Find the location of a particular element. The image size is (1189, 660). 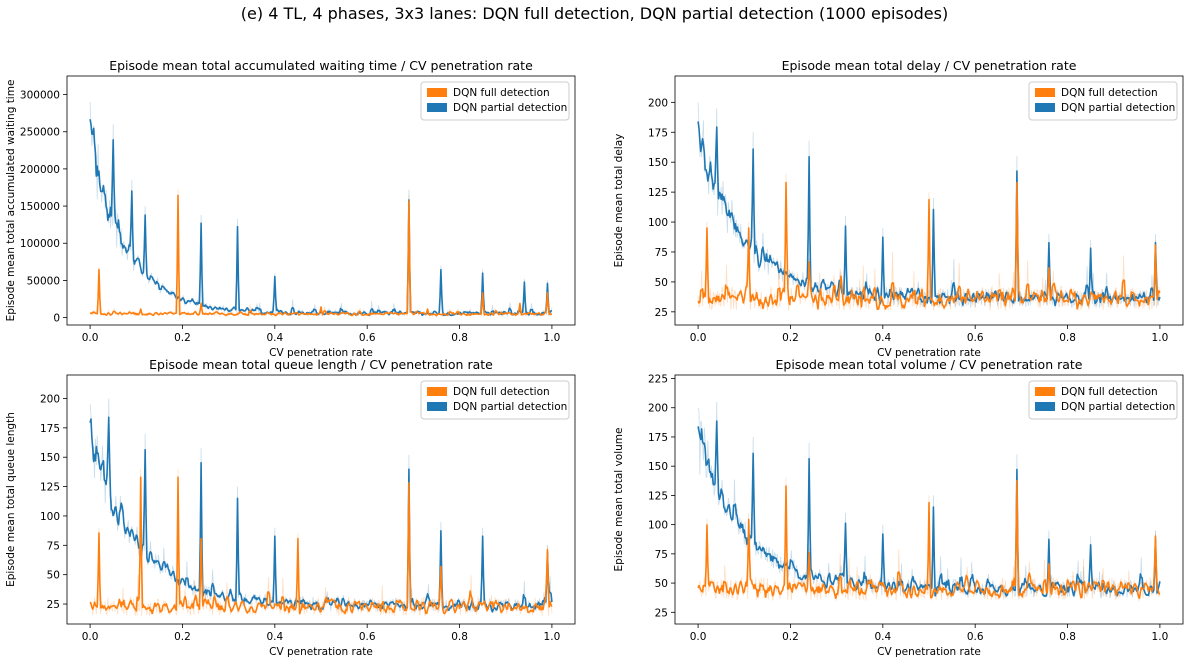

y-axis-label: Episode mean total volume is located at coordinates (619, 500).